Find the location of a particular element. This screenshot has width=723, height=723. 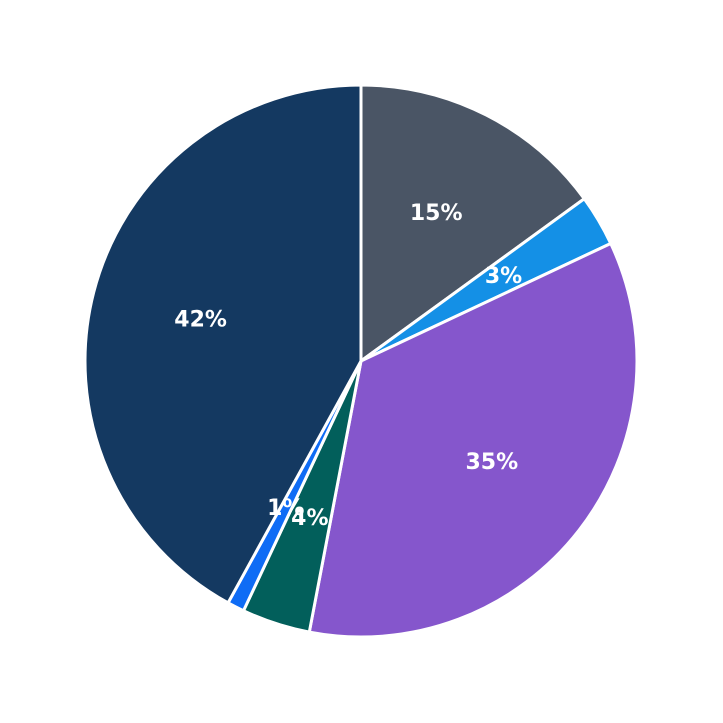

slice-percent-label: 4% is located at coordinates (309, 518).